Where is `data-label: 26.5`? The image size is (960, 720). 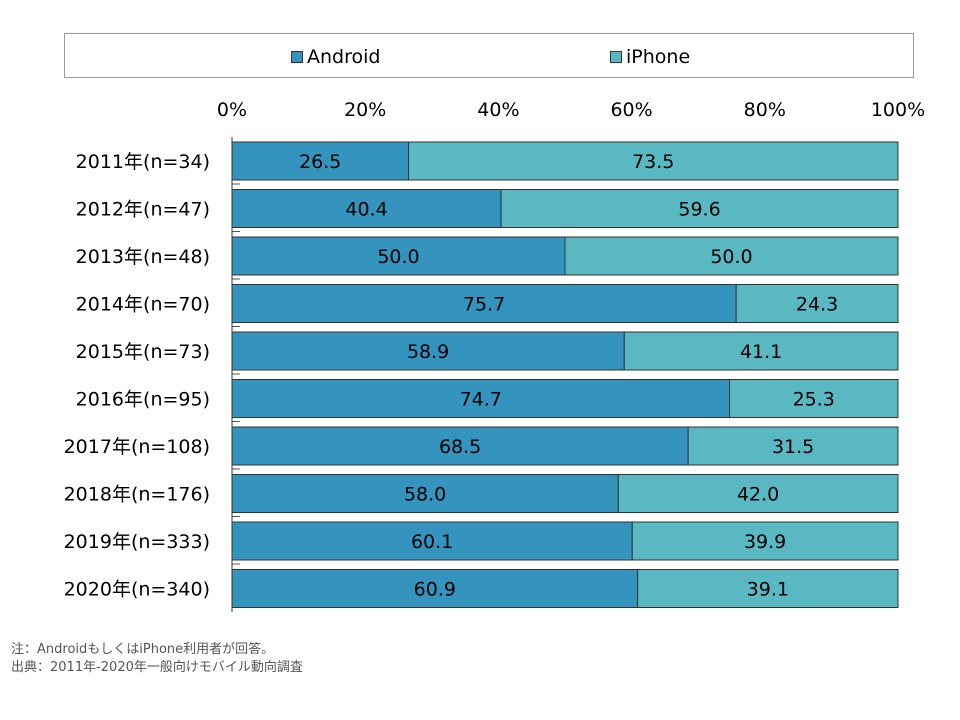
data-label: 26.5 is located at coordinates (320, 162).